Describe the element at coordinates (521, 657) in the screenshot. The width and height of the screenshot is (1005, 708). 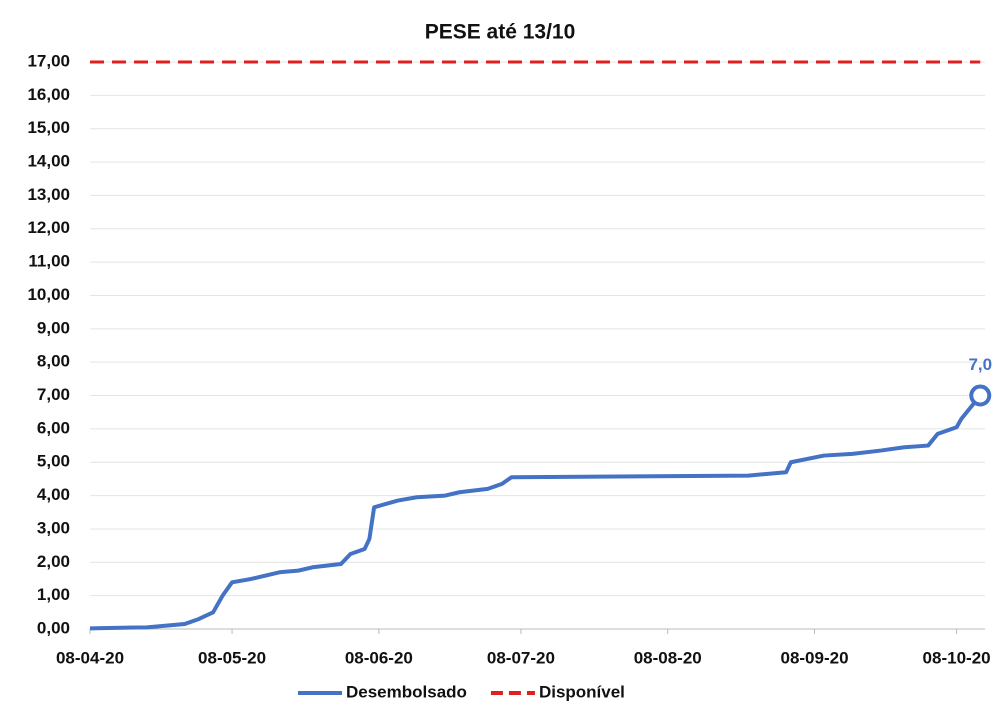
I see `x-tick-label: 08-07-20` at that location.